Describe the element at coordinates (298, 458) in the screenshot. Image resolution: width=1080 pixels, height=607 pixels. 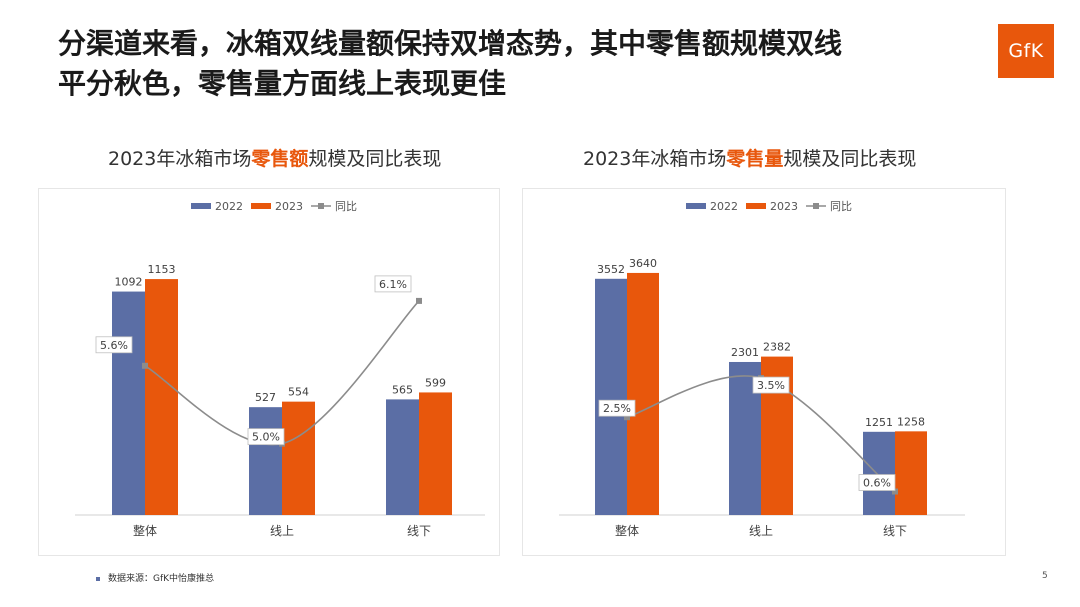
I see `bar-2023-线上` at that location.